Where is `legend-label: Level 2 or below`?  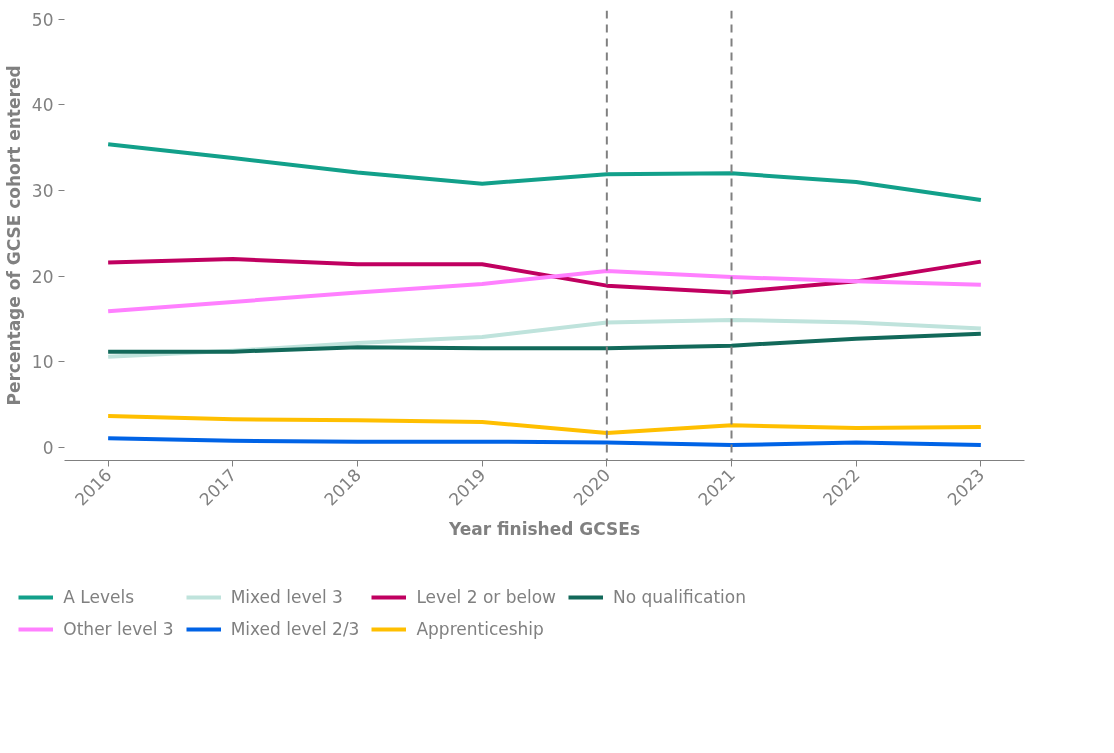
legend-label: Level 2 or below is located at coordinates (486, 597).